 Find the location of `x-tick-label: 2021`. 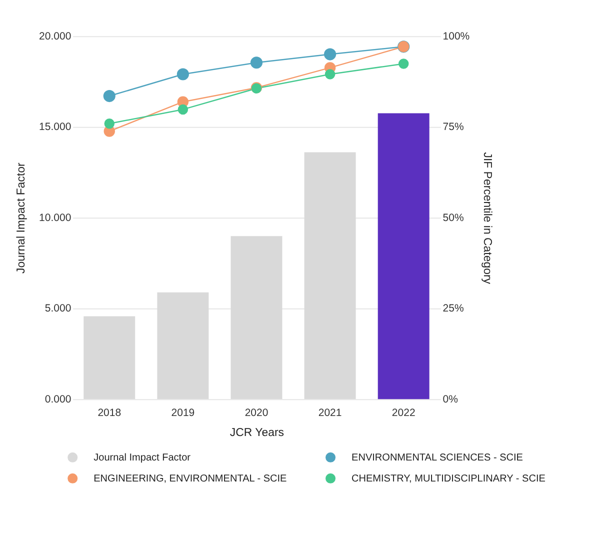

x-tick-label: 2021 is located at coordinates (330, 412).